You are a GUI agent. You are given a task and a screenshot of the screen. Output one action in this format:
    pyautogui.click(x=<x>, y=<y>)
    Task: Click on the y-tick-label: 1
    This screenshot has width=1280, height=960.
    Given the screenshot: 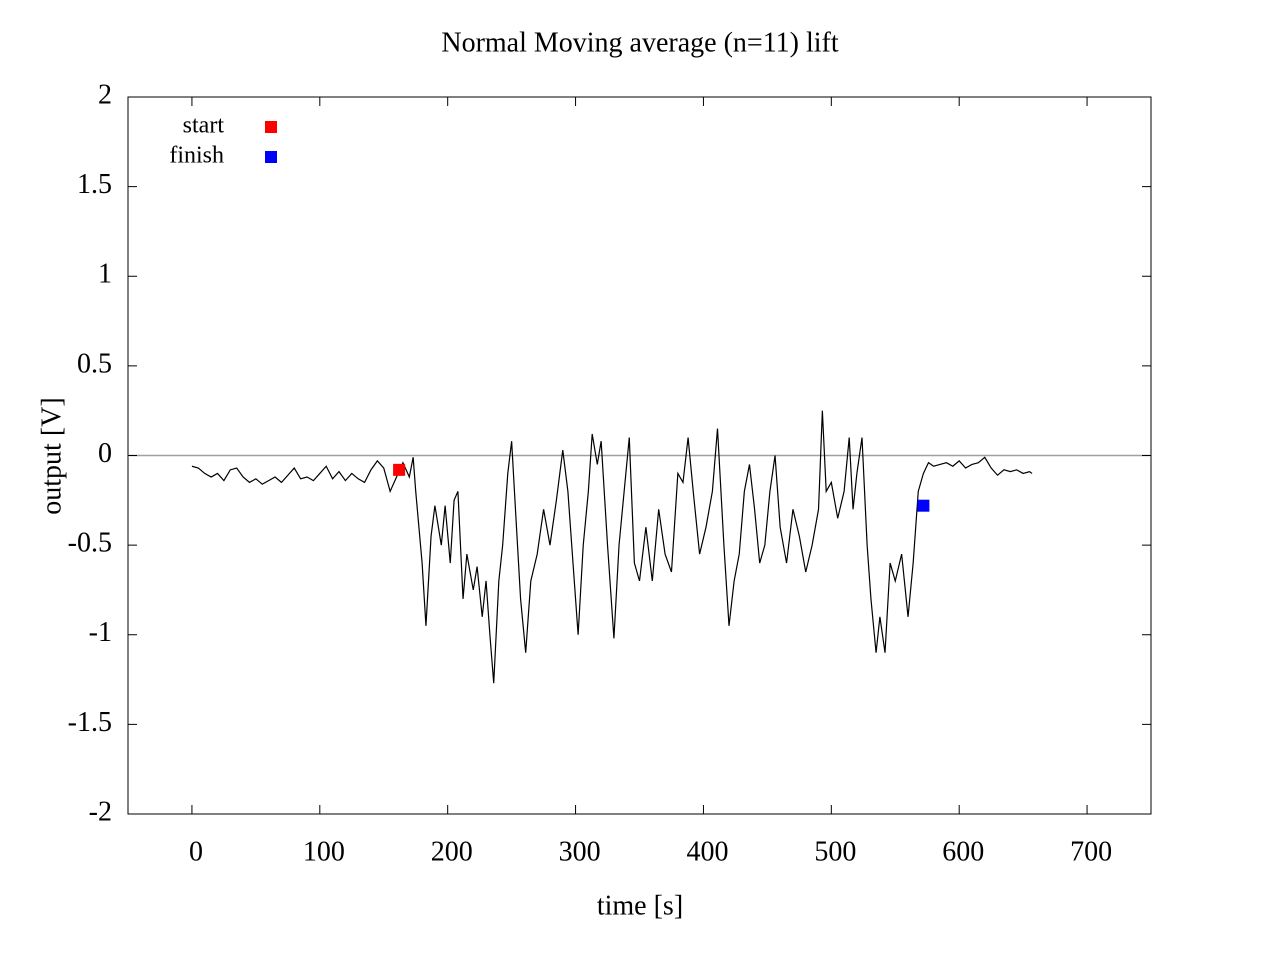 What is the action you would take?
    pyautogui.click(x=105, y=274)
    